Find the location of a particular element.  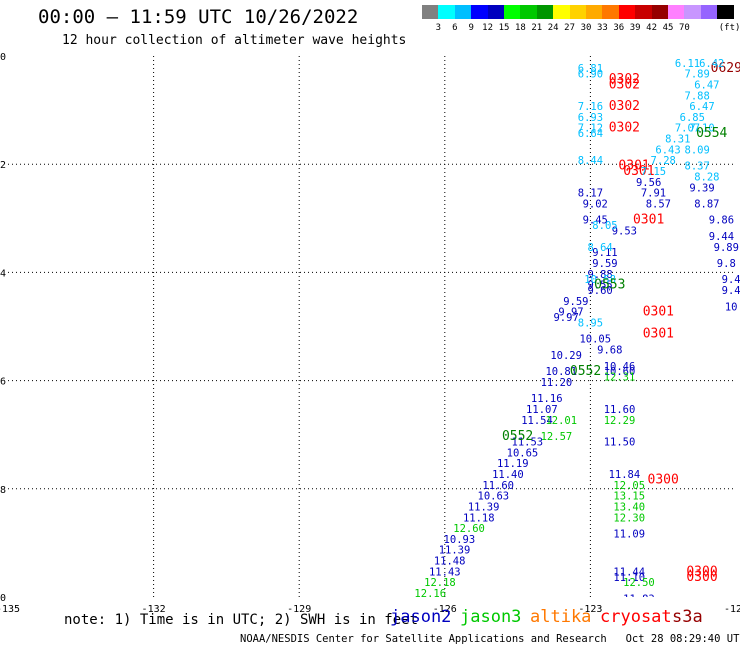

legend-entry-jason3: jason3 is located at coordinates (491, 617).